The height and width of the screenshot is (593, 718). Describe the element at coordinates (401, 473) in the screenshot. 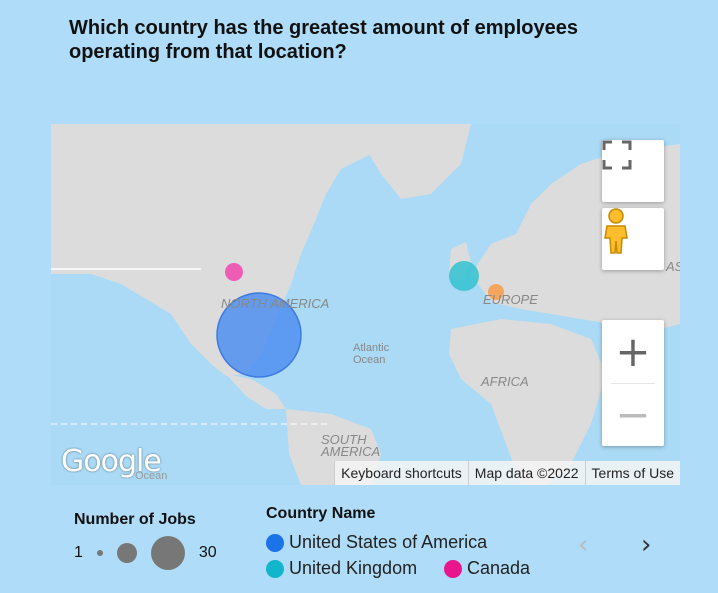

I see `keyboard-shortcuts-link: Keyboard shortcuts` at that location.